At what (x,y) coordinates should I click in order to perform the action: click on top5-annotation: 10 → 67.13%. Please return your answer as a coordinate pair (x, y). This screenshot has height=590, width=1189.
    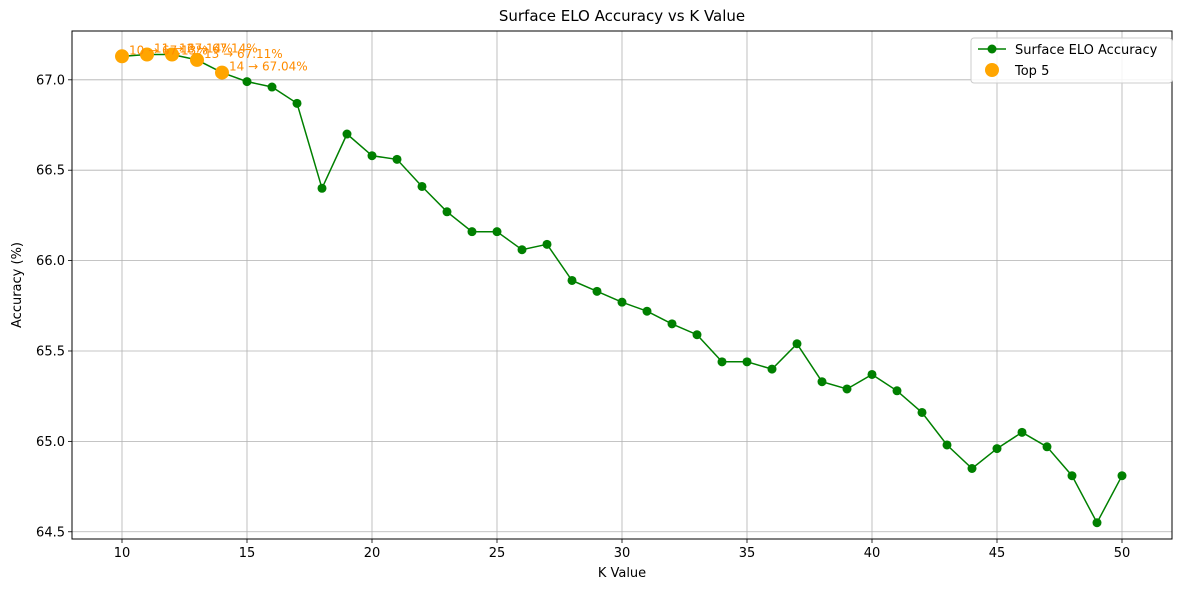
    Looking at the image, I should click on (168, 50).